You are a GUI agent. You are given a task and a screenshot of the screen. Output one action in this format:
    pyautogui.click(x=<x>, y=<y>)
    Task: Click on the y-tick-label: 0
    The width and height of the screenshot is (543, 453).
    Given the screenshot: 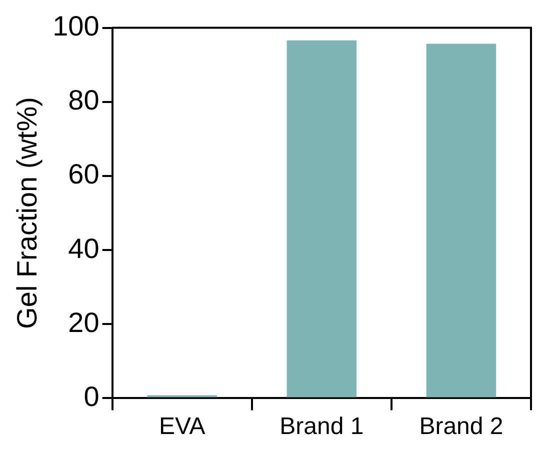 What is the action you would take?
    pyautogui.click(x=92, y=396)
    